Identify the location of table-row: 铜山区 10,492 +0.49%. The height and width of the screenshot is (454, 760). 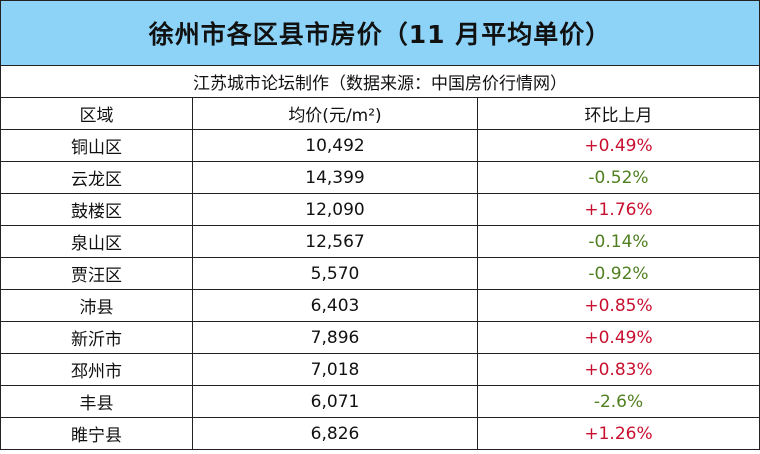
(380, 145).